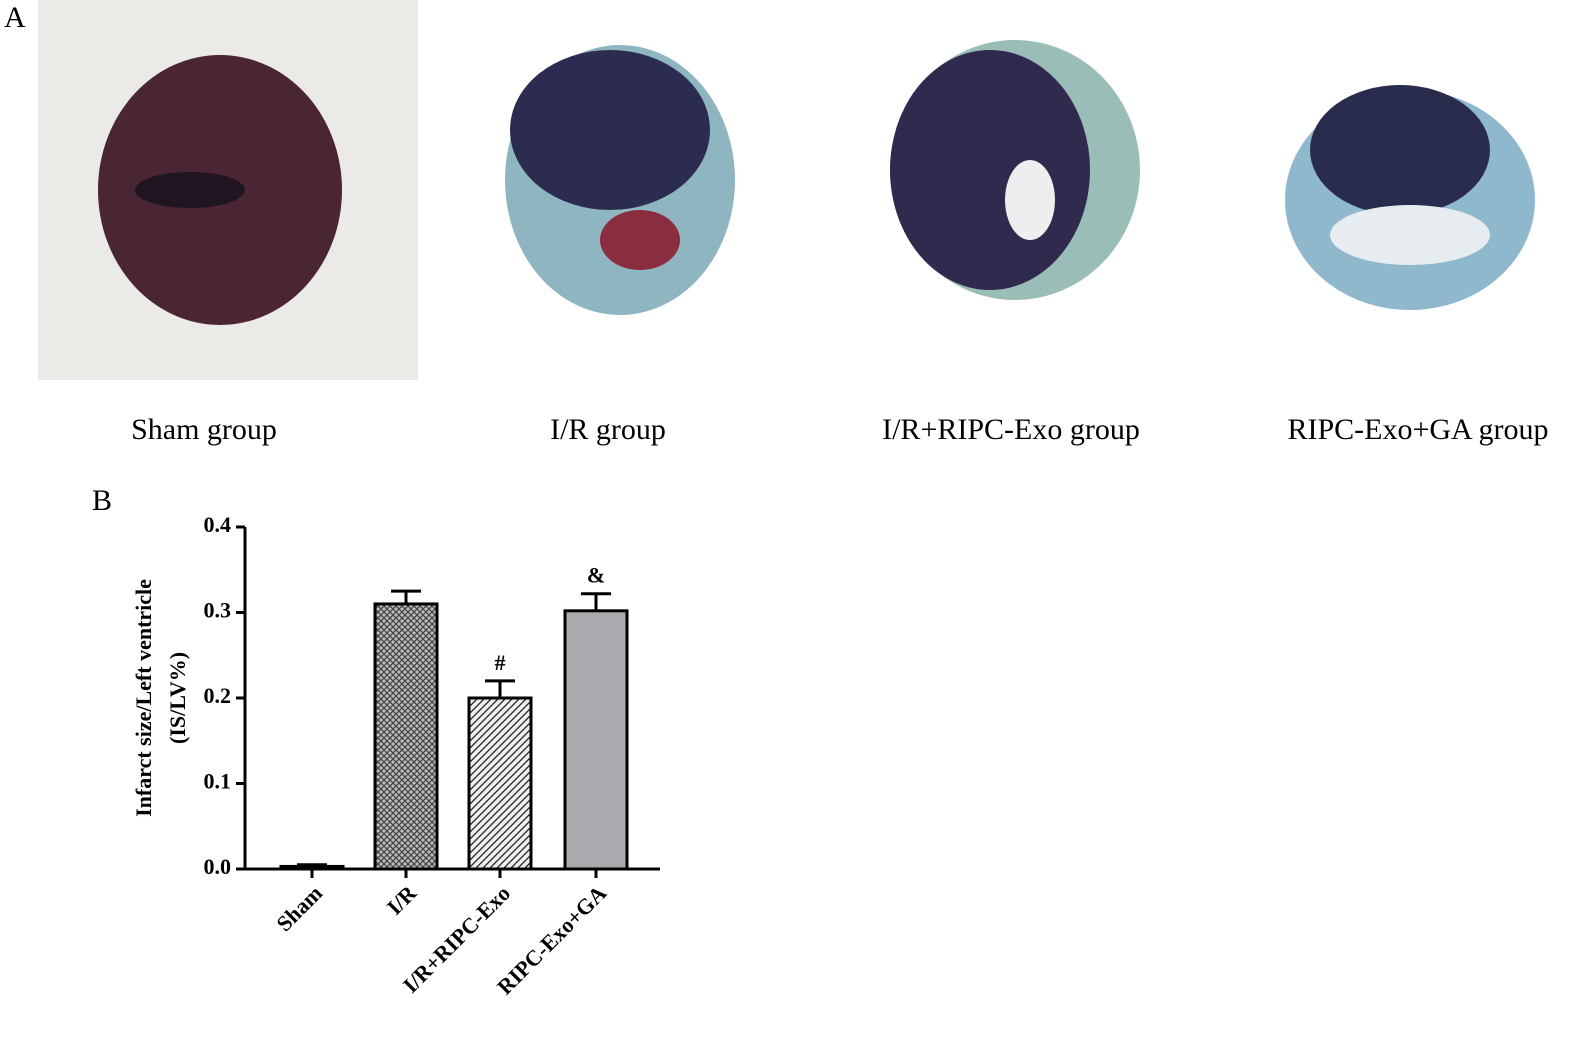 The width and height of the screenshot is (1593, 1062). I want to click on x-tick-label: Sham, so click(299, 908).